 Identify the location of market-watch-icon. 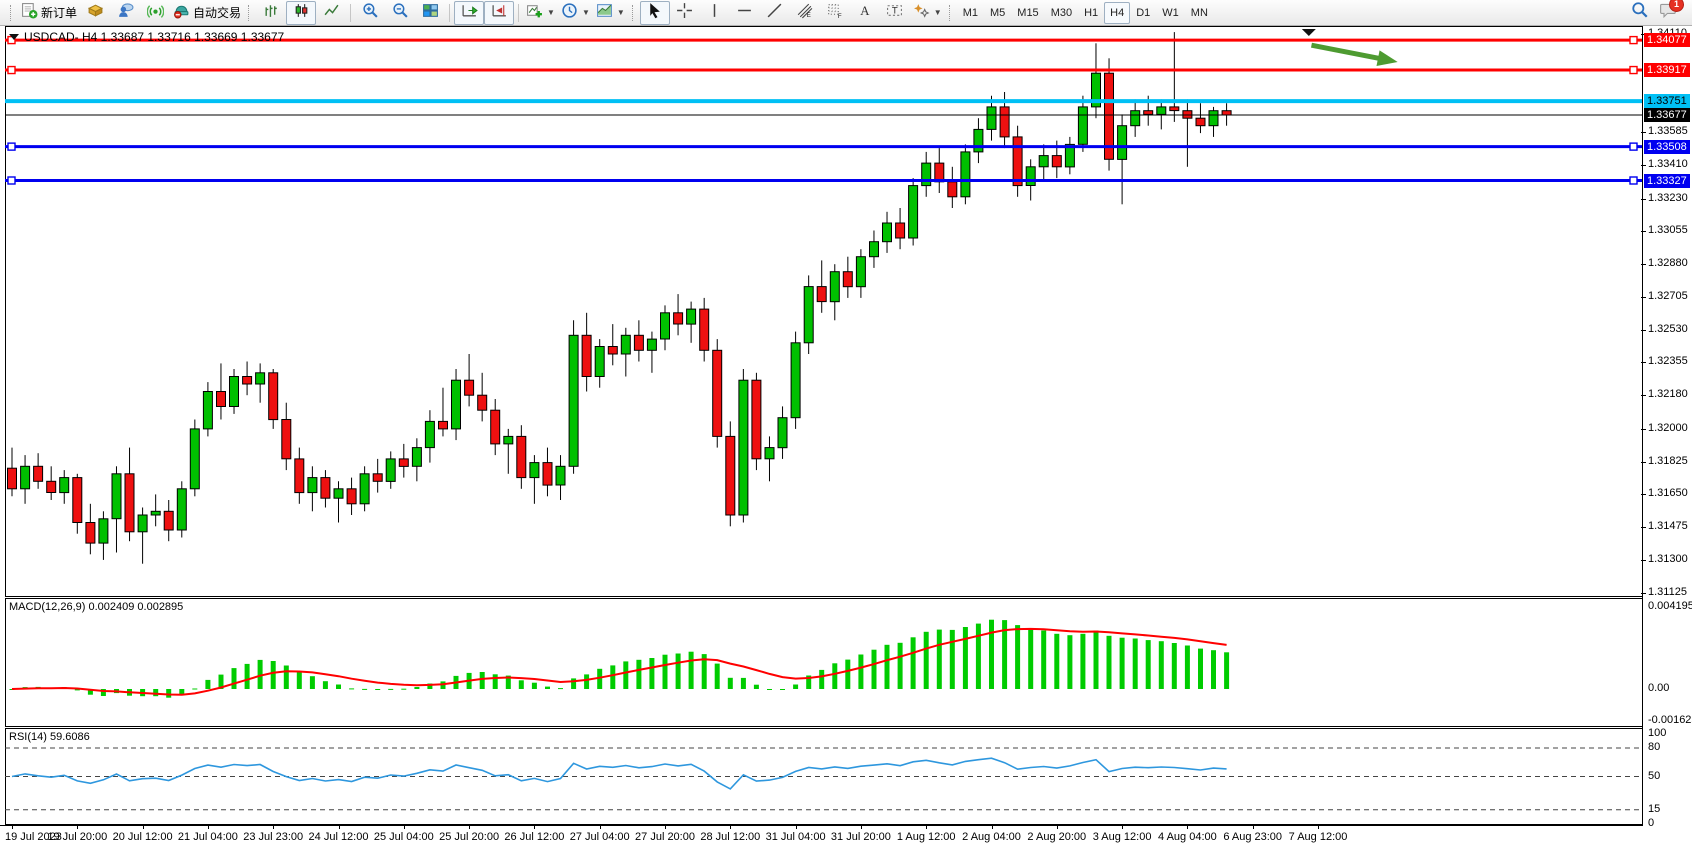
(95, 13).